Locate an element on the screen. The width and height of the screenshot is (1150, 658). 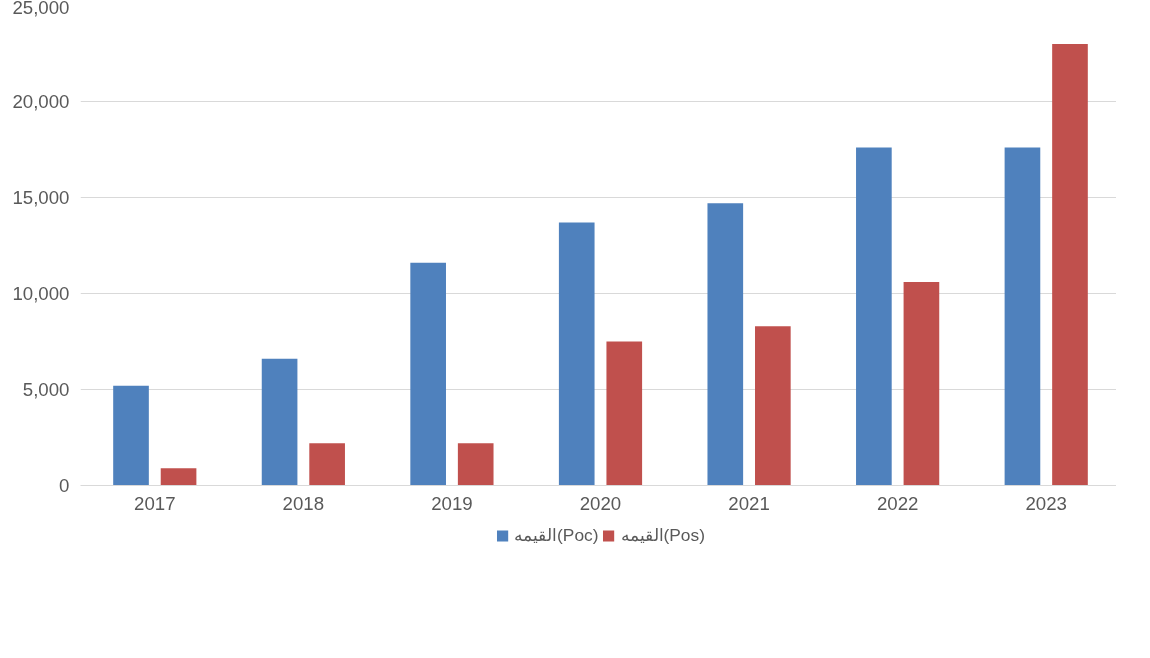
x-tick-label: 2020 is located at coordinates (600, 503).